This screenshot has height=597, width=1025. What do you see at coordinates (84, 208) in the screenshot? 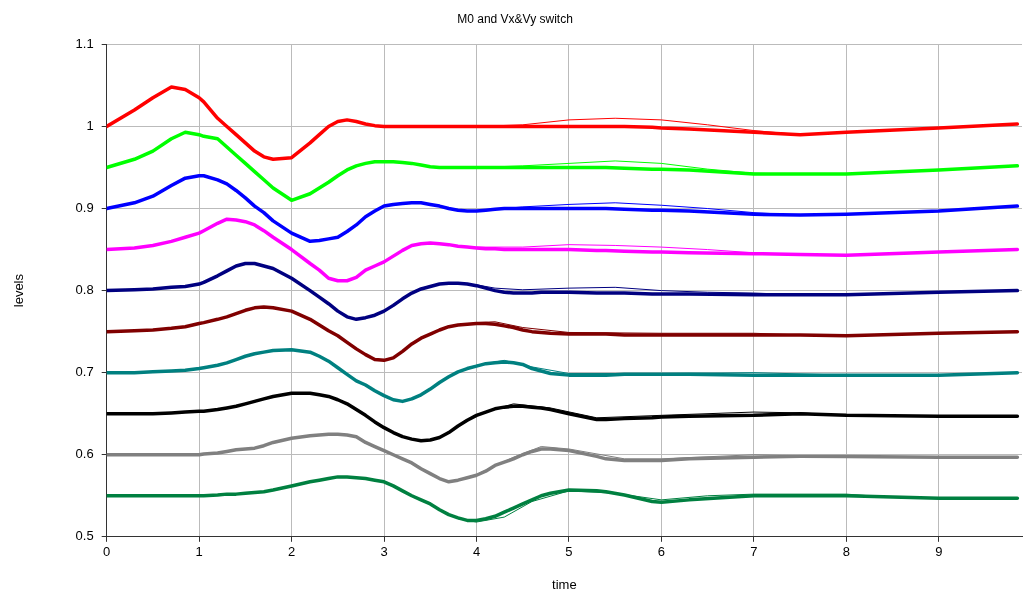
I see `y-tick-label: 0.9` at bounding box center [84, 208].